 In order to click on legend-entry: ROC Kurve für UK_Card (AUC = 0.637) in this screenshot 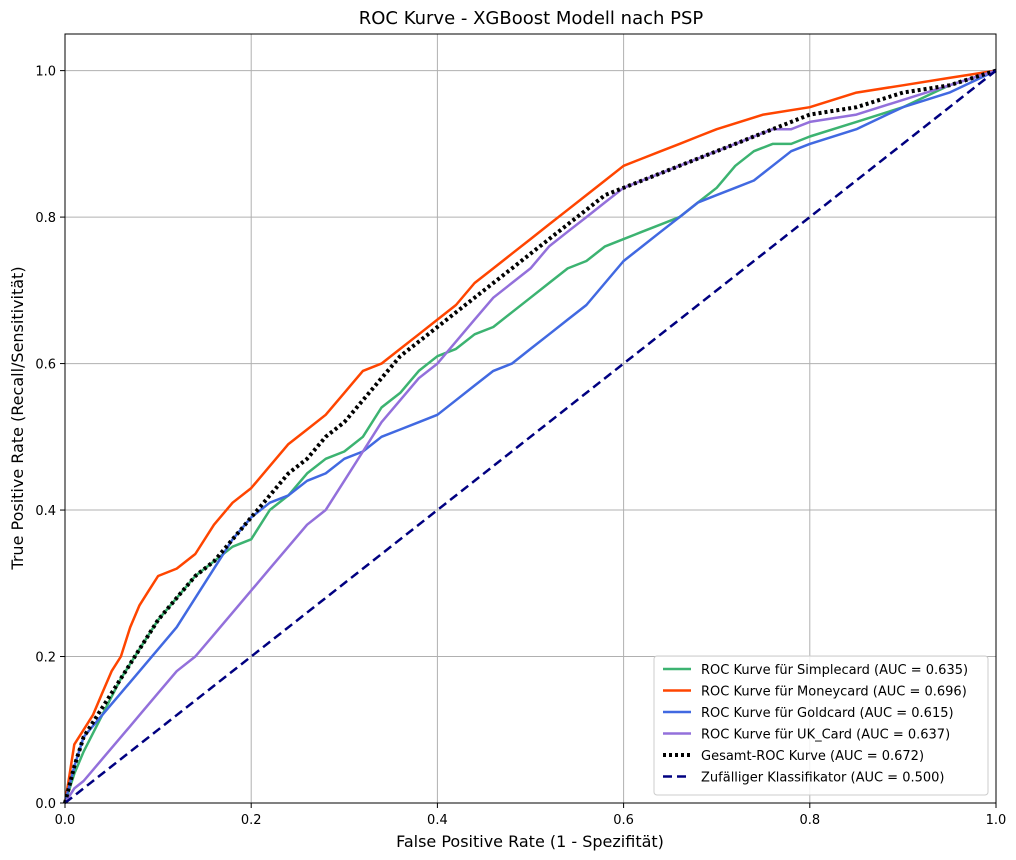, I will do `click(825, 735)`.